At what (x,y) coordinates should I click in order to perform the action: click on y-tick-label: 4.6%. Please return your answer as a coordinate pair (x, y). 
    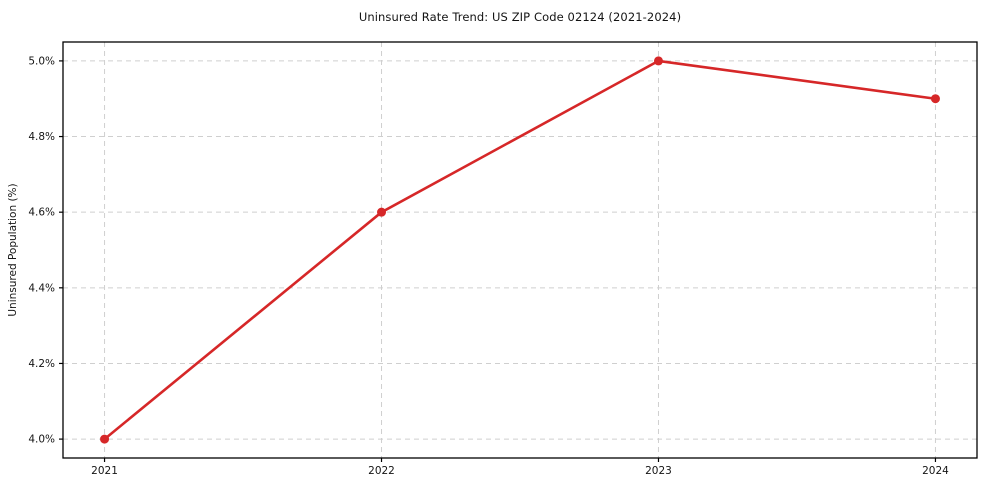
    Looking at the image, I should click on (41, 213).